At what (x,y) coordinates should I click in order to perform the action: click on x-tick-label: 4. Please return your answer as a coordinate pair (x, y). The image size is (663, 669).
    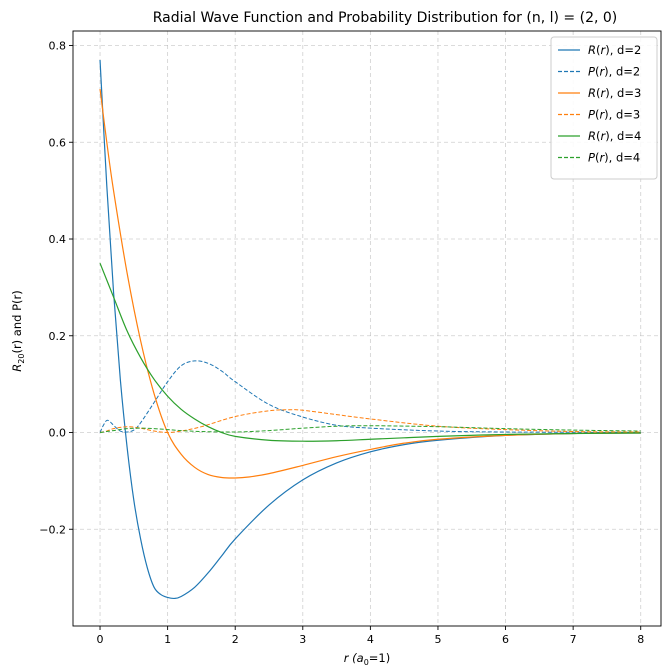
    Looking at the image, I should click on (370, 639).